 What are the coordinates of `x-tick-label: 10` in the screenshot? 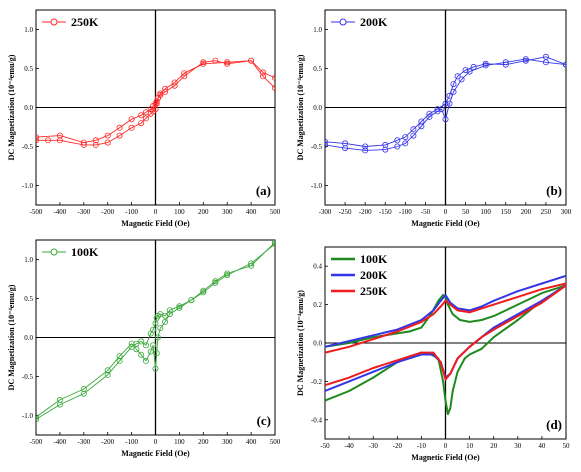 It's located at (470, 446).